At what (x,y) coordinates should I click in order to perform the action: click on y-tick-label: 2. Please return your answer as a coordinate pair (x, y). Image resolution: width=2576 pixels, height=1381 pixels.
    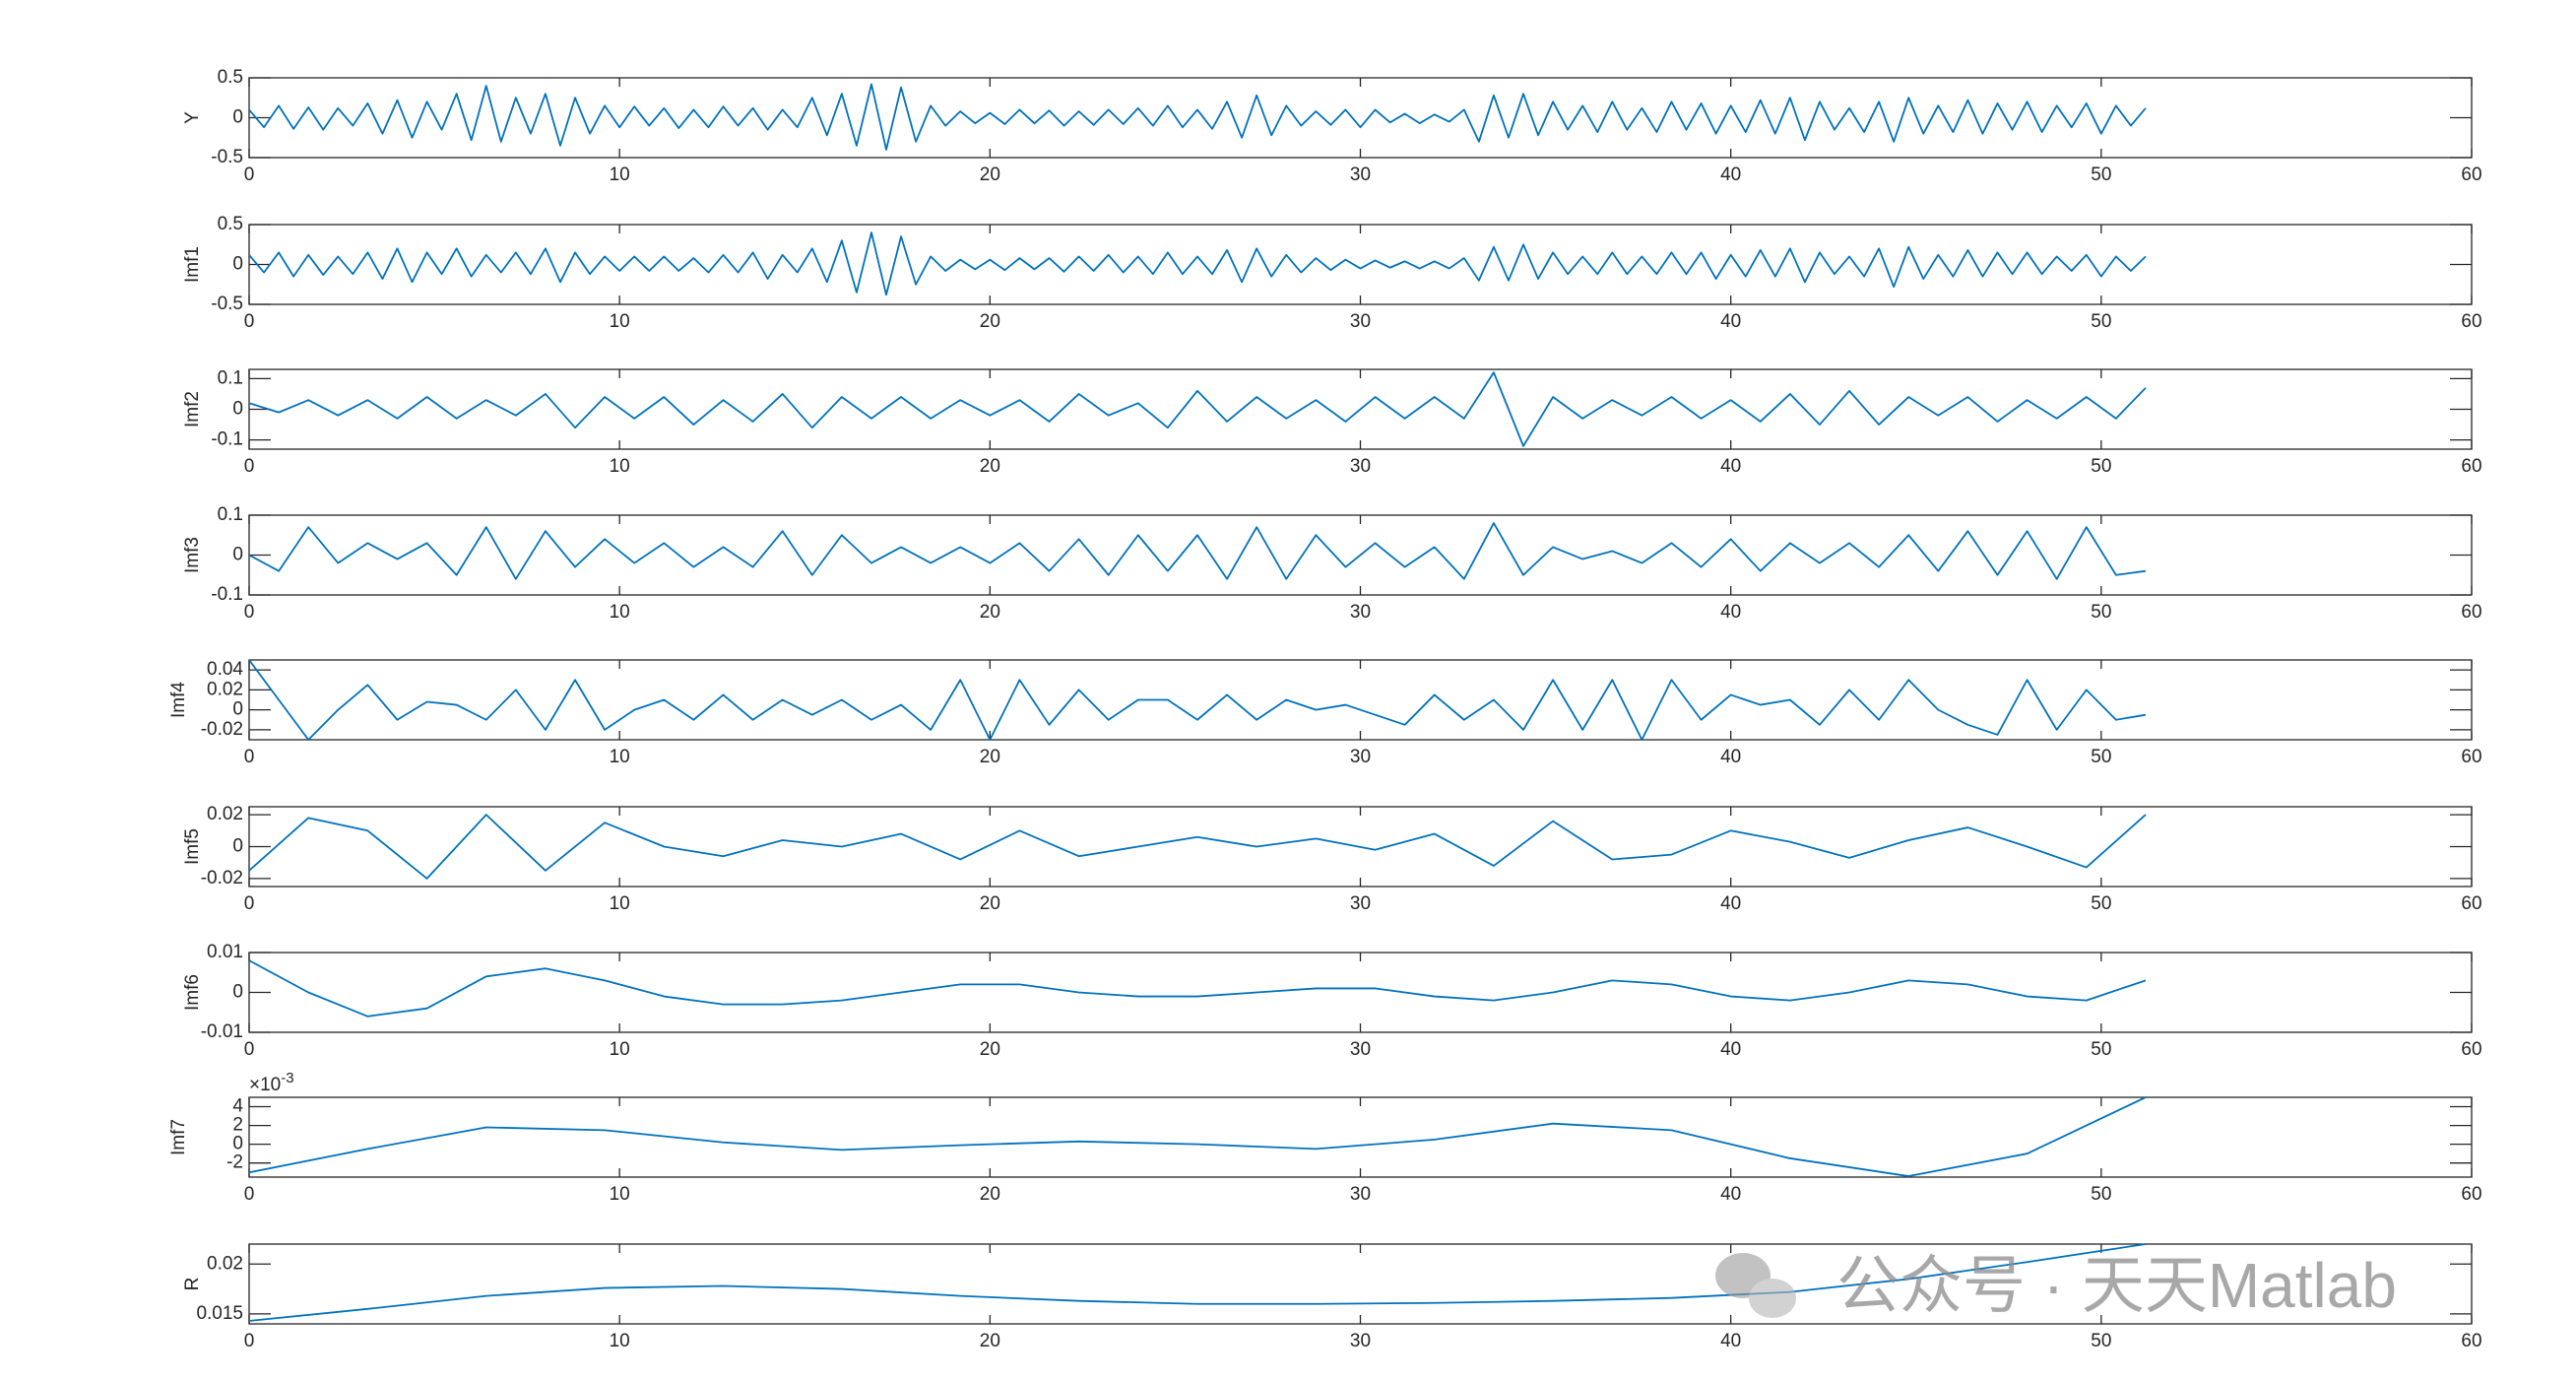
    Looking at the image, I should click on (237, 1125).